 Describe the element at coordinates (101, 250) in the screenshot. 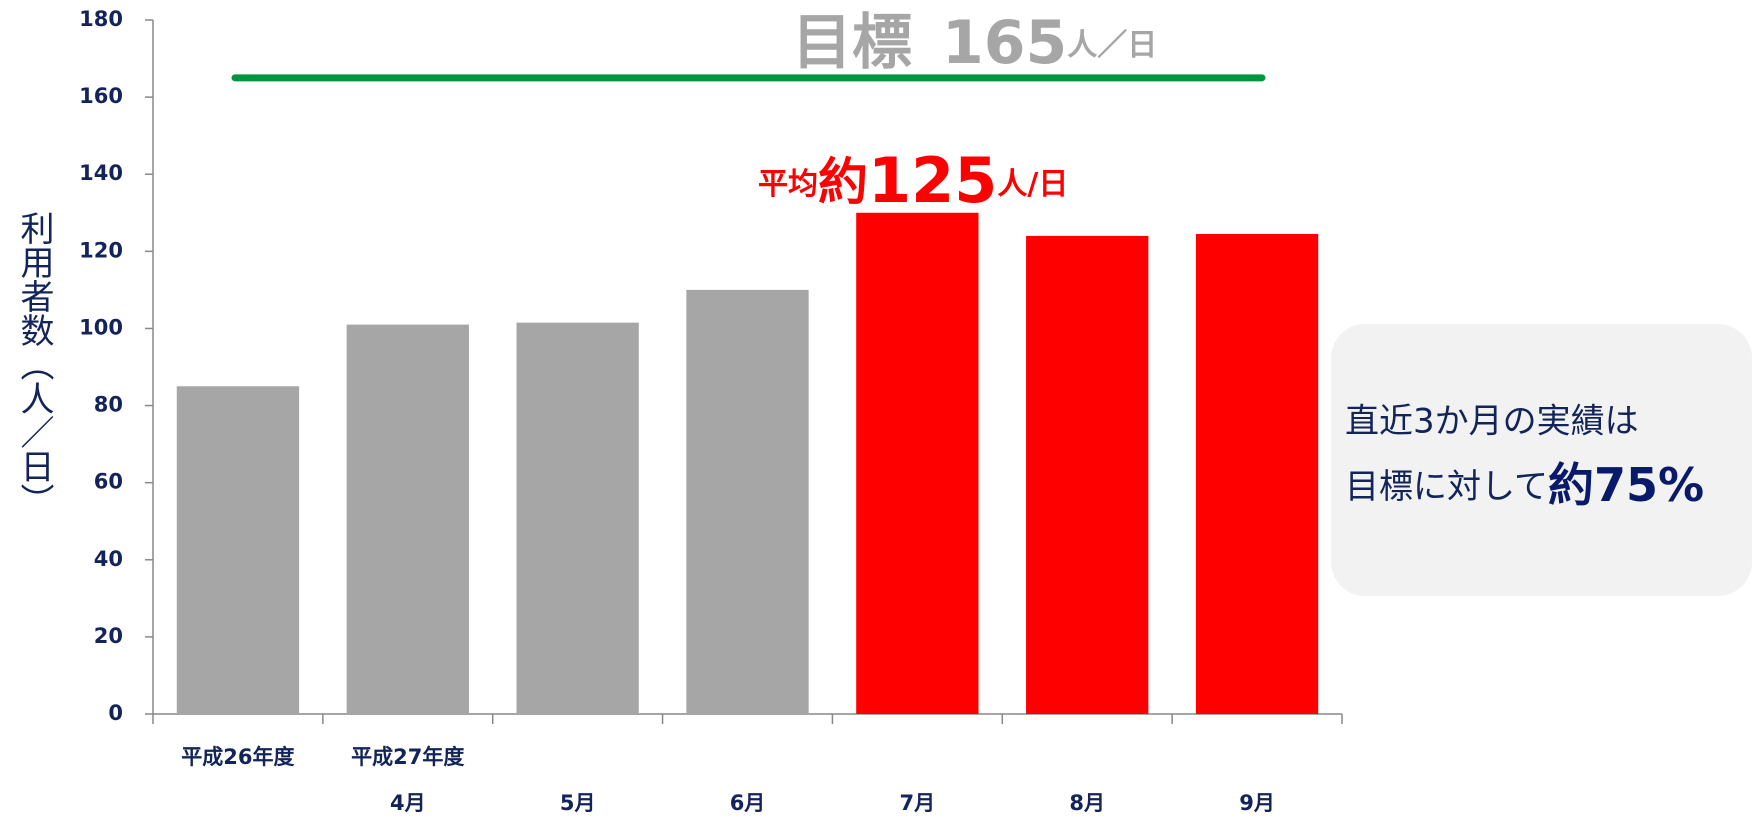

I see `y-tick-label: 120` at that location.